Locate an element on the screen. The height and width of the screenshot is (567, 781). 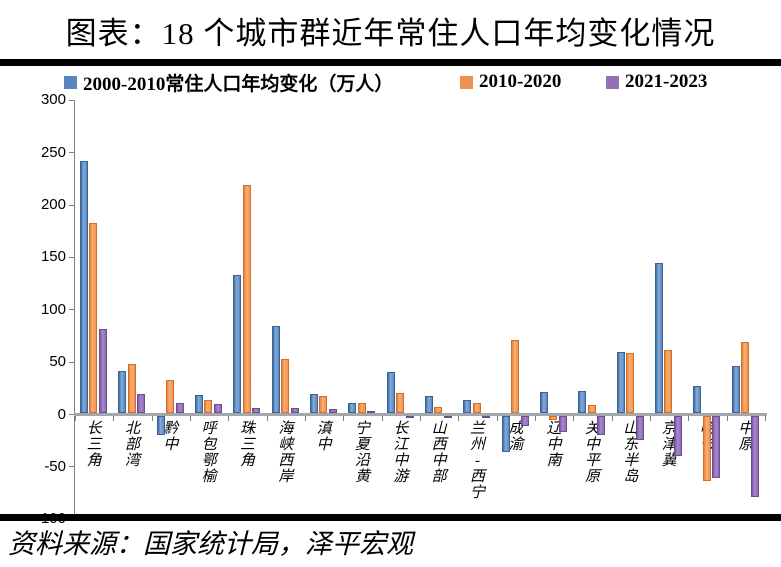
bar-series2-黔中 is located at coordinates (170, 396).